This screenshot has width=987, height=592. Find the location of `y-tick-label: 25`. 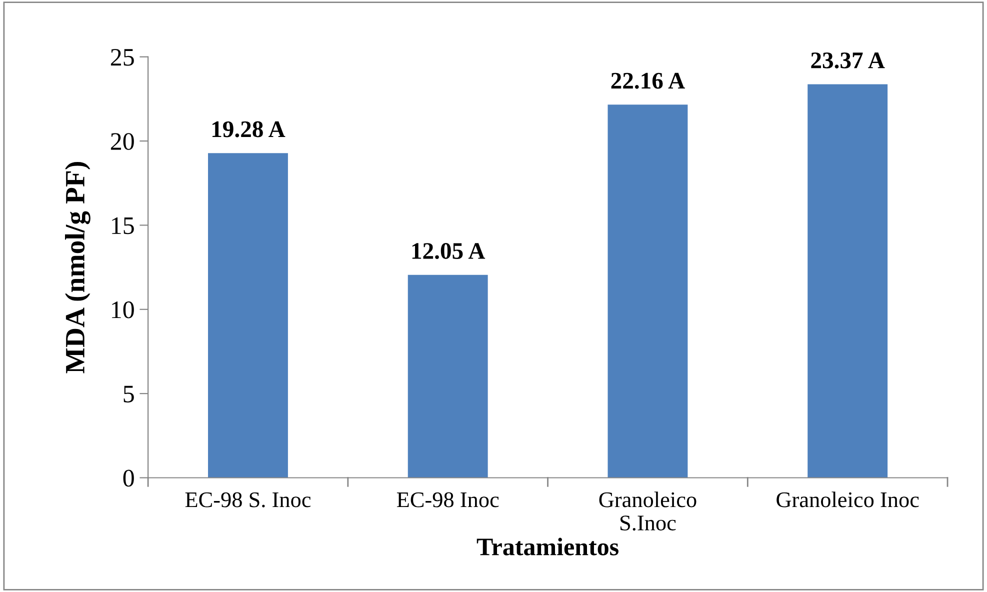

y-tick-label: 25 is located at coordinates (122, 57).